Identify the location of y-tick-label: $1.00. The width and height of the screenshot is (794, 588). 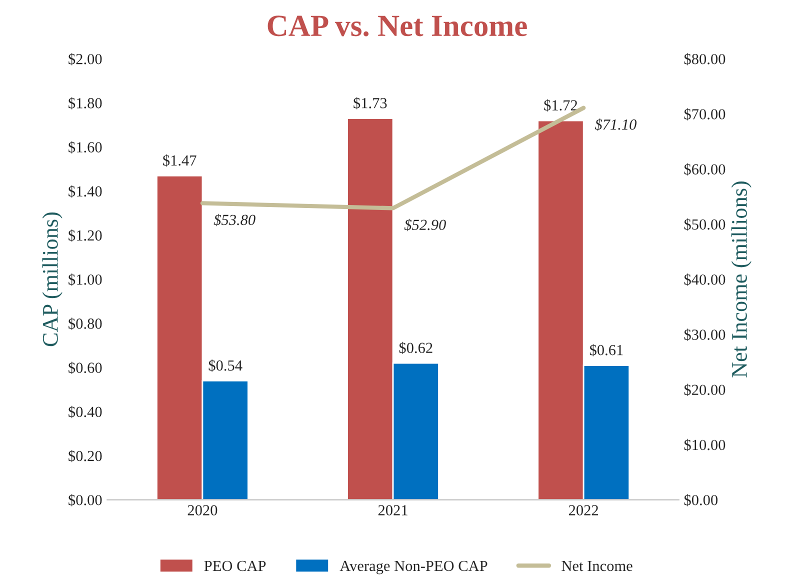
(85, 280).